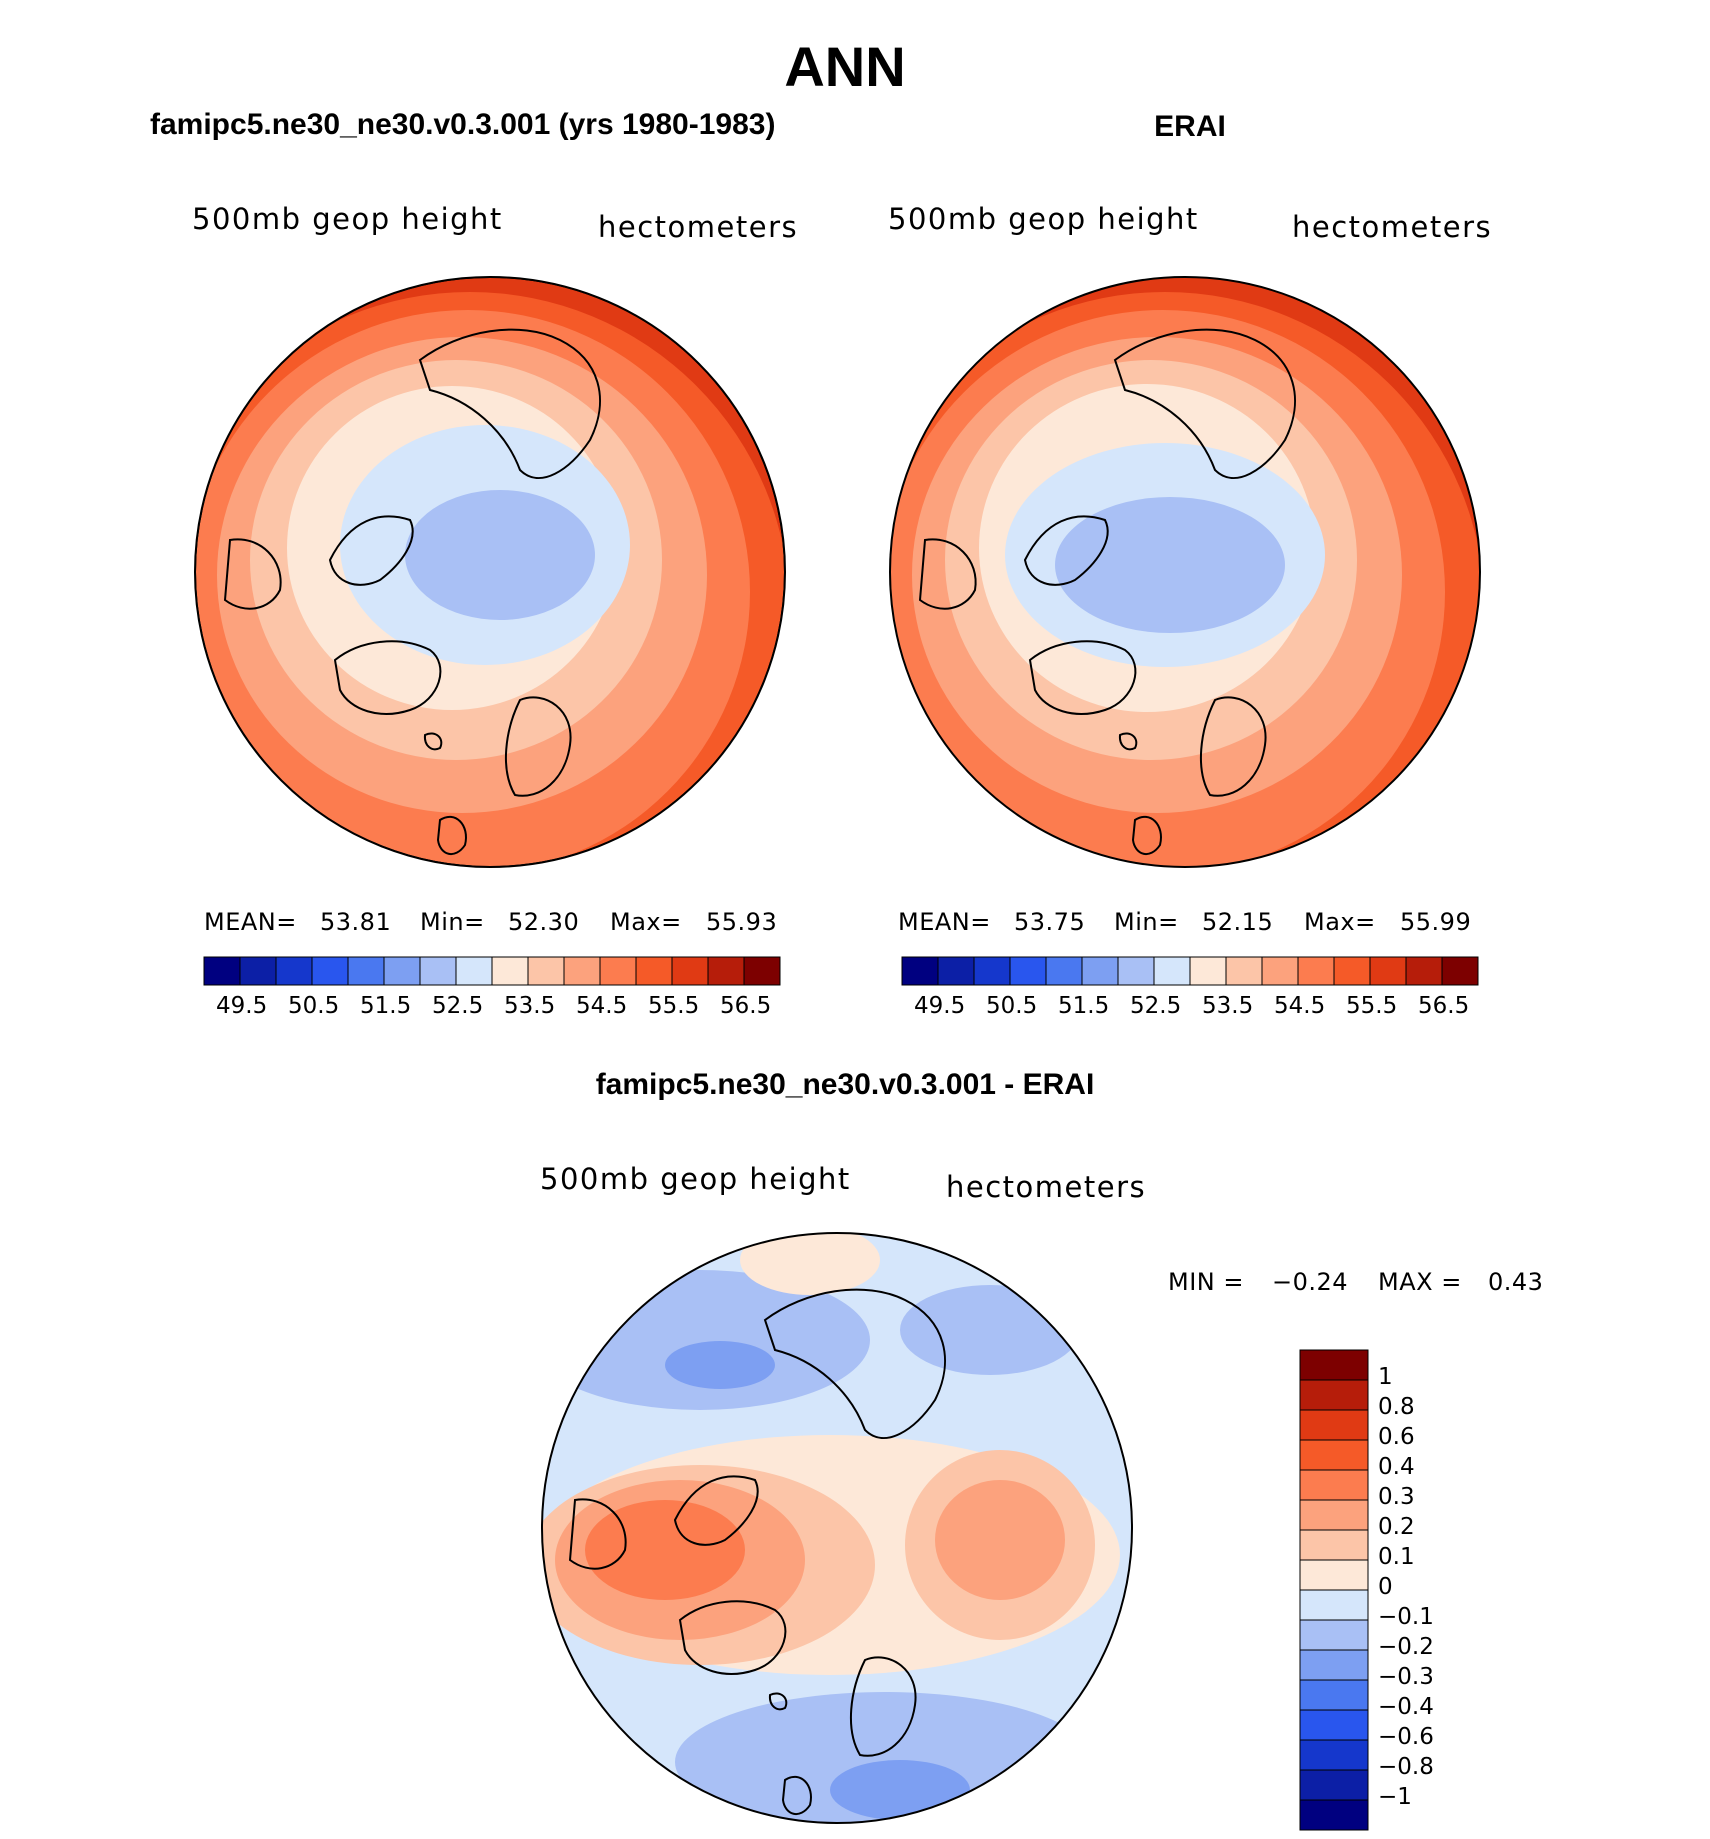 This screenshot has height=1839, width=1710. What do you see at coordinates (544, 922) in the screenshot?
I see `left-min-value: 52.30` at bounding box center [544, 922].